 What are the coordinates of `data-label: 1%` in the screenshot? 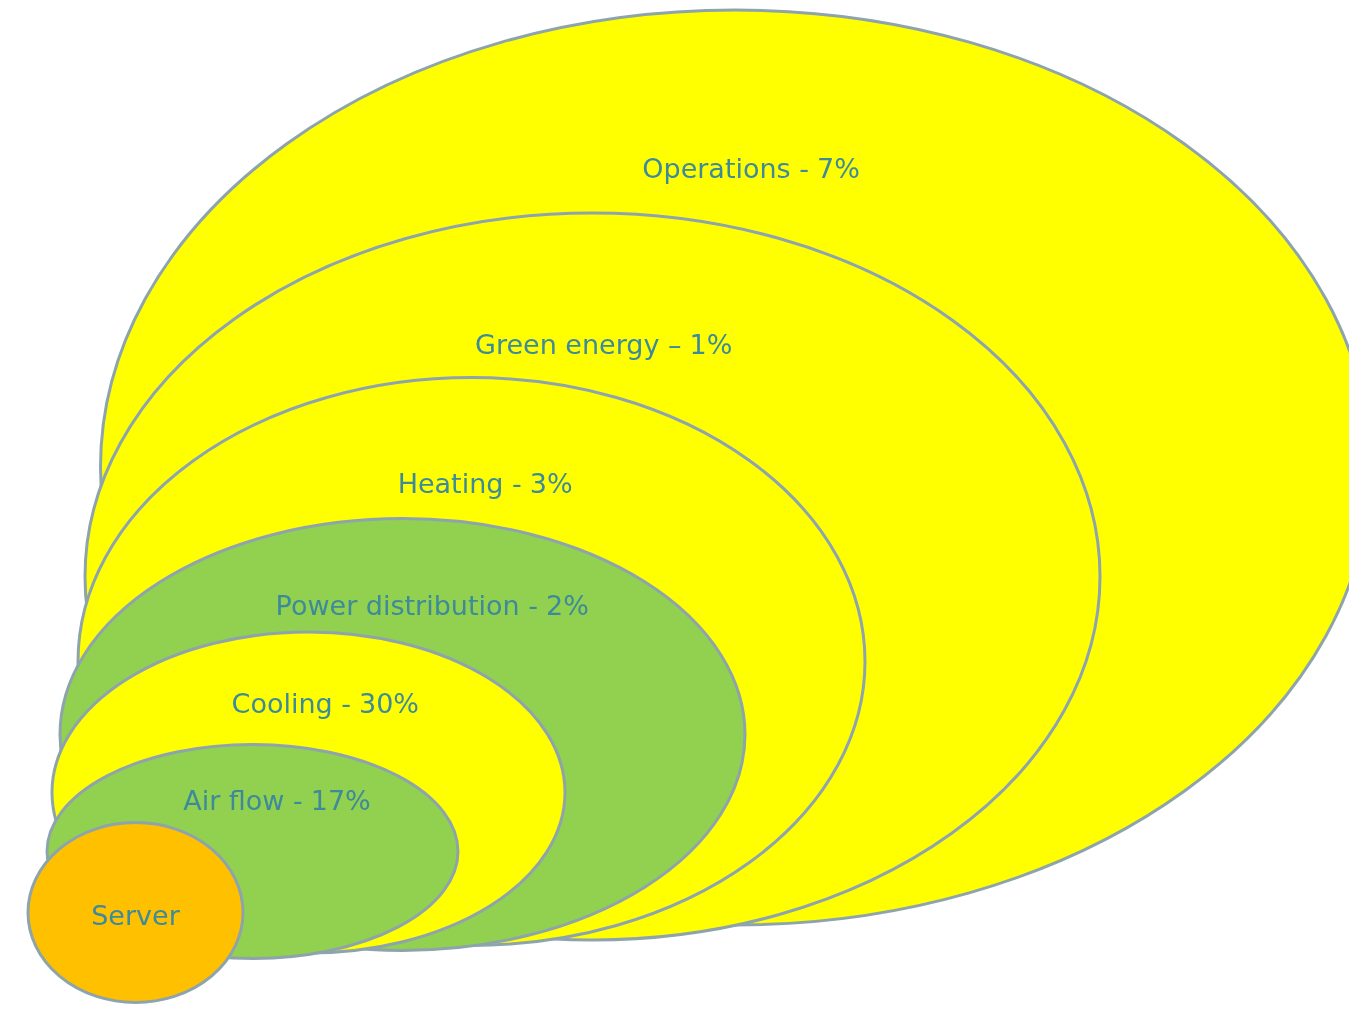 It's located at (711, 344).